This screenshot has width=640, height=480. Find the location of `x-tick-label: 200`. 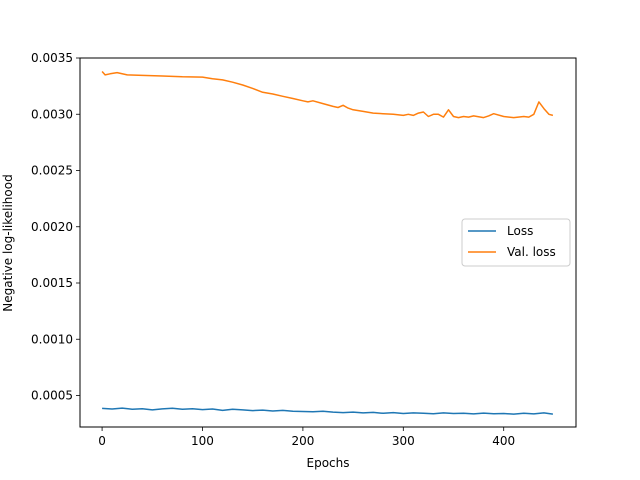

x-tick-label: 200 is located at coordinates (302, 441).